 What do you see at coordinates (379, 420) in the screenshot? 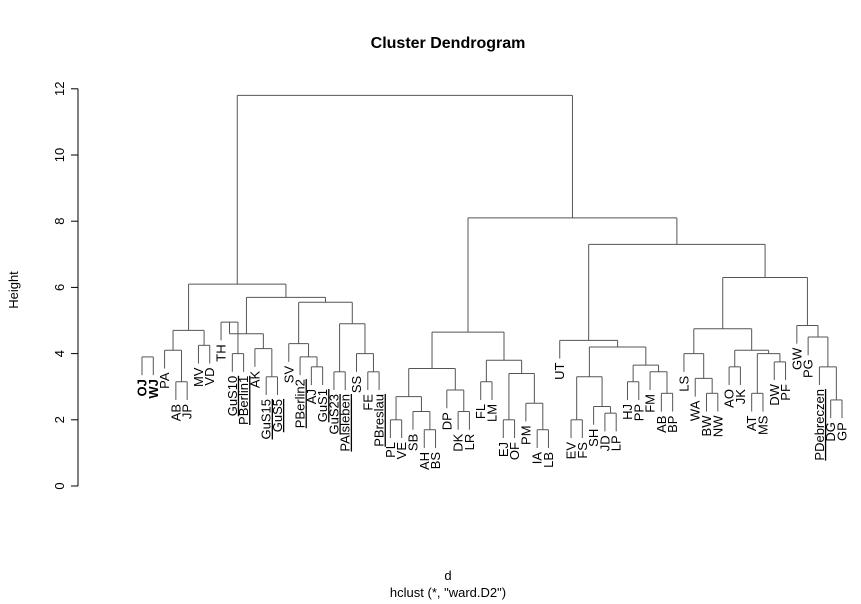
I see `leaf-label: PBreslau` at bounding box center [379, 420].